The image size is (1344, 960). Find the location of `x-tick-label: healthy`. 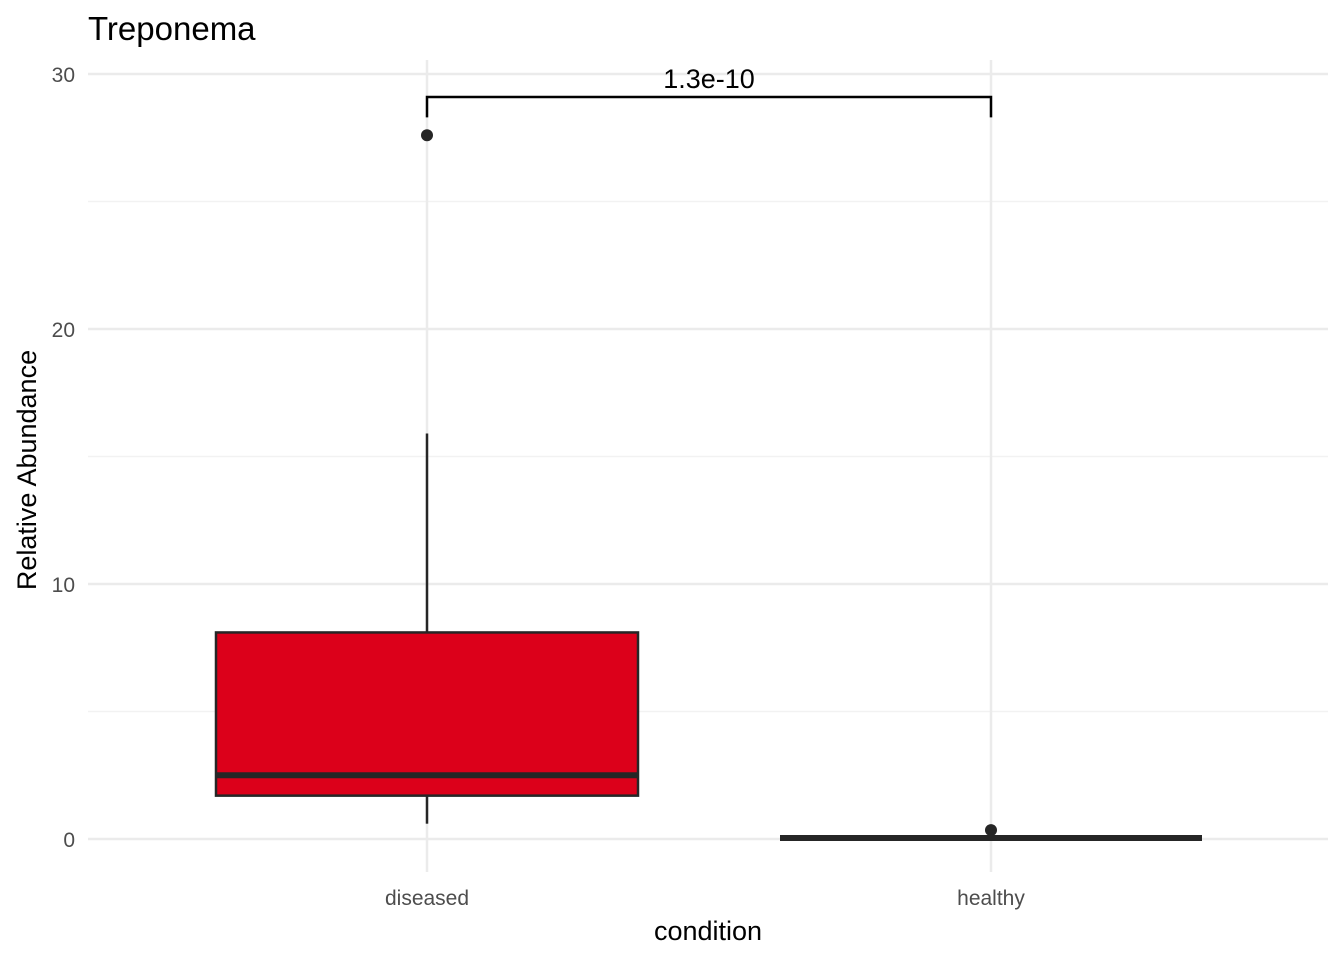

x-tick-label: healthy is located at coordinates (991, 898).